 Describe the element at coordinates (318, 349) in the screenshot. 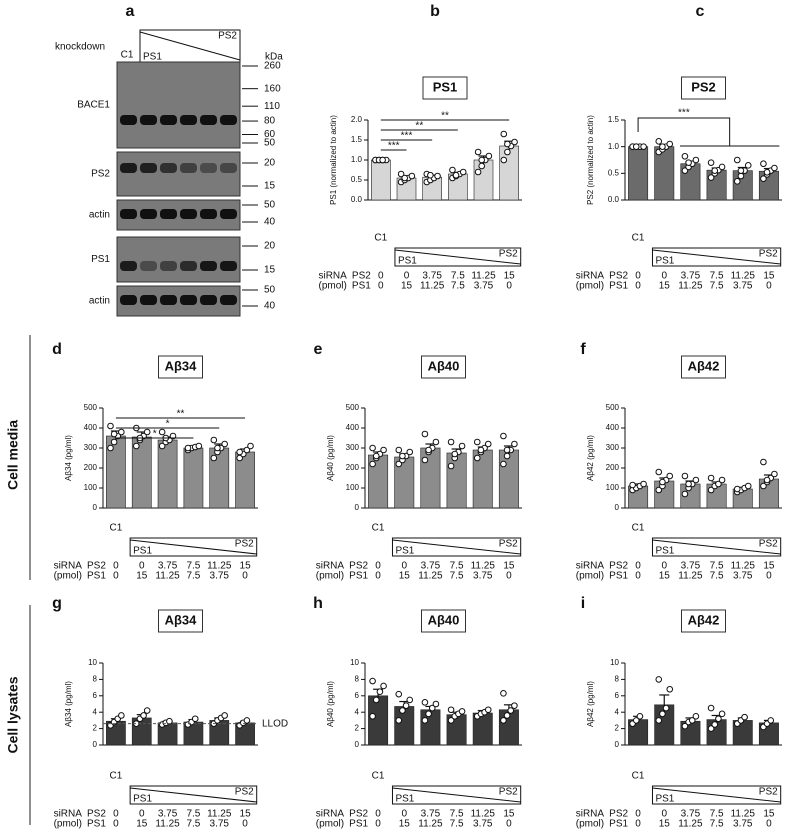

I see `panel-letter: e` at that location.